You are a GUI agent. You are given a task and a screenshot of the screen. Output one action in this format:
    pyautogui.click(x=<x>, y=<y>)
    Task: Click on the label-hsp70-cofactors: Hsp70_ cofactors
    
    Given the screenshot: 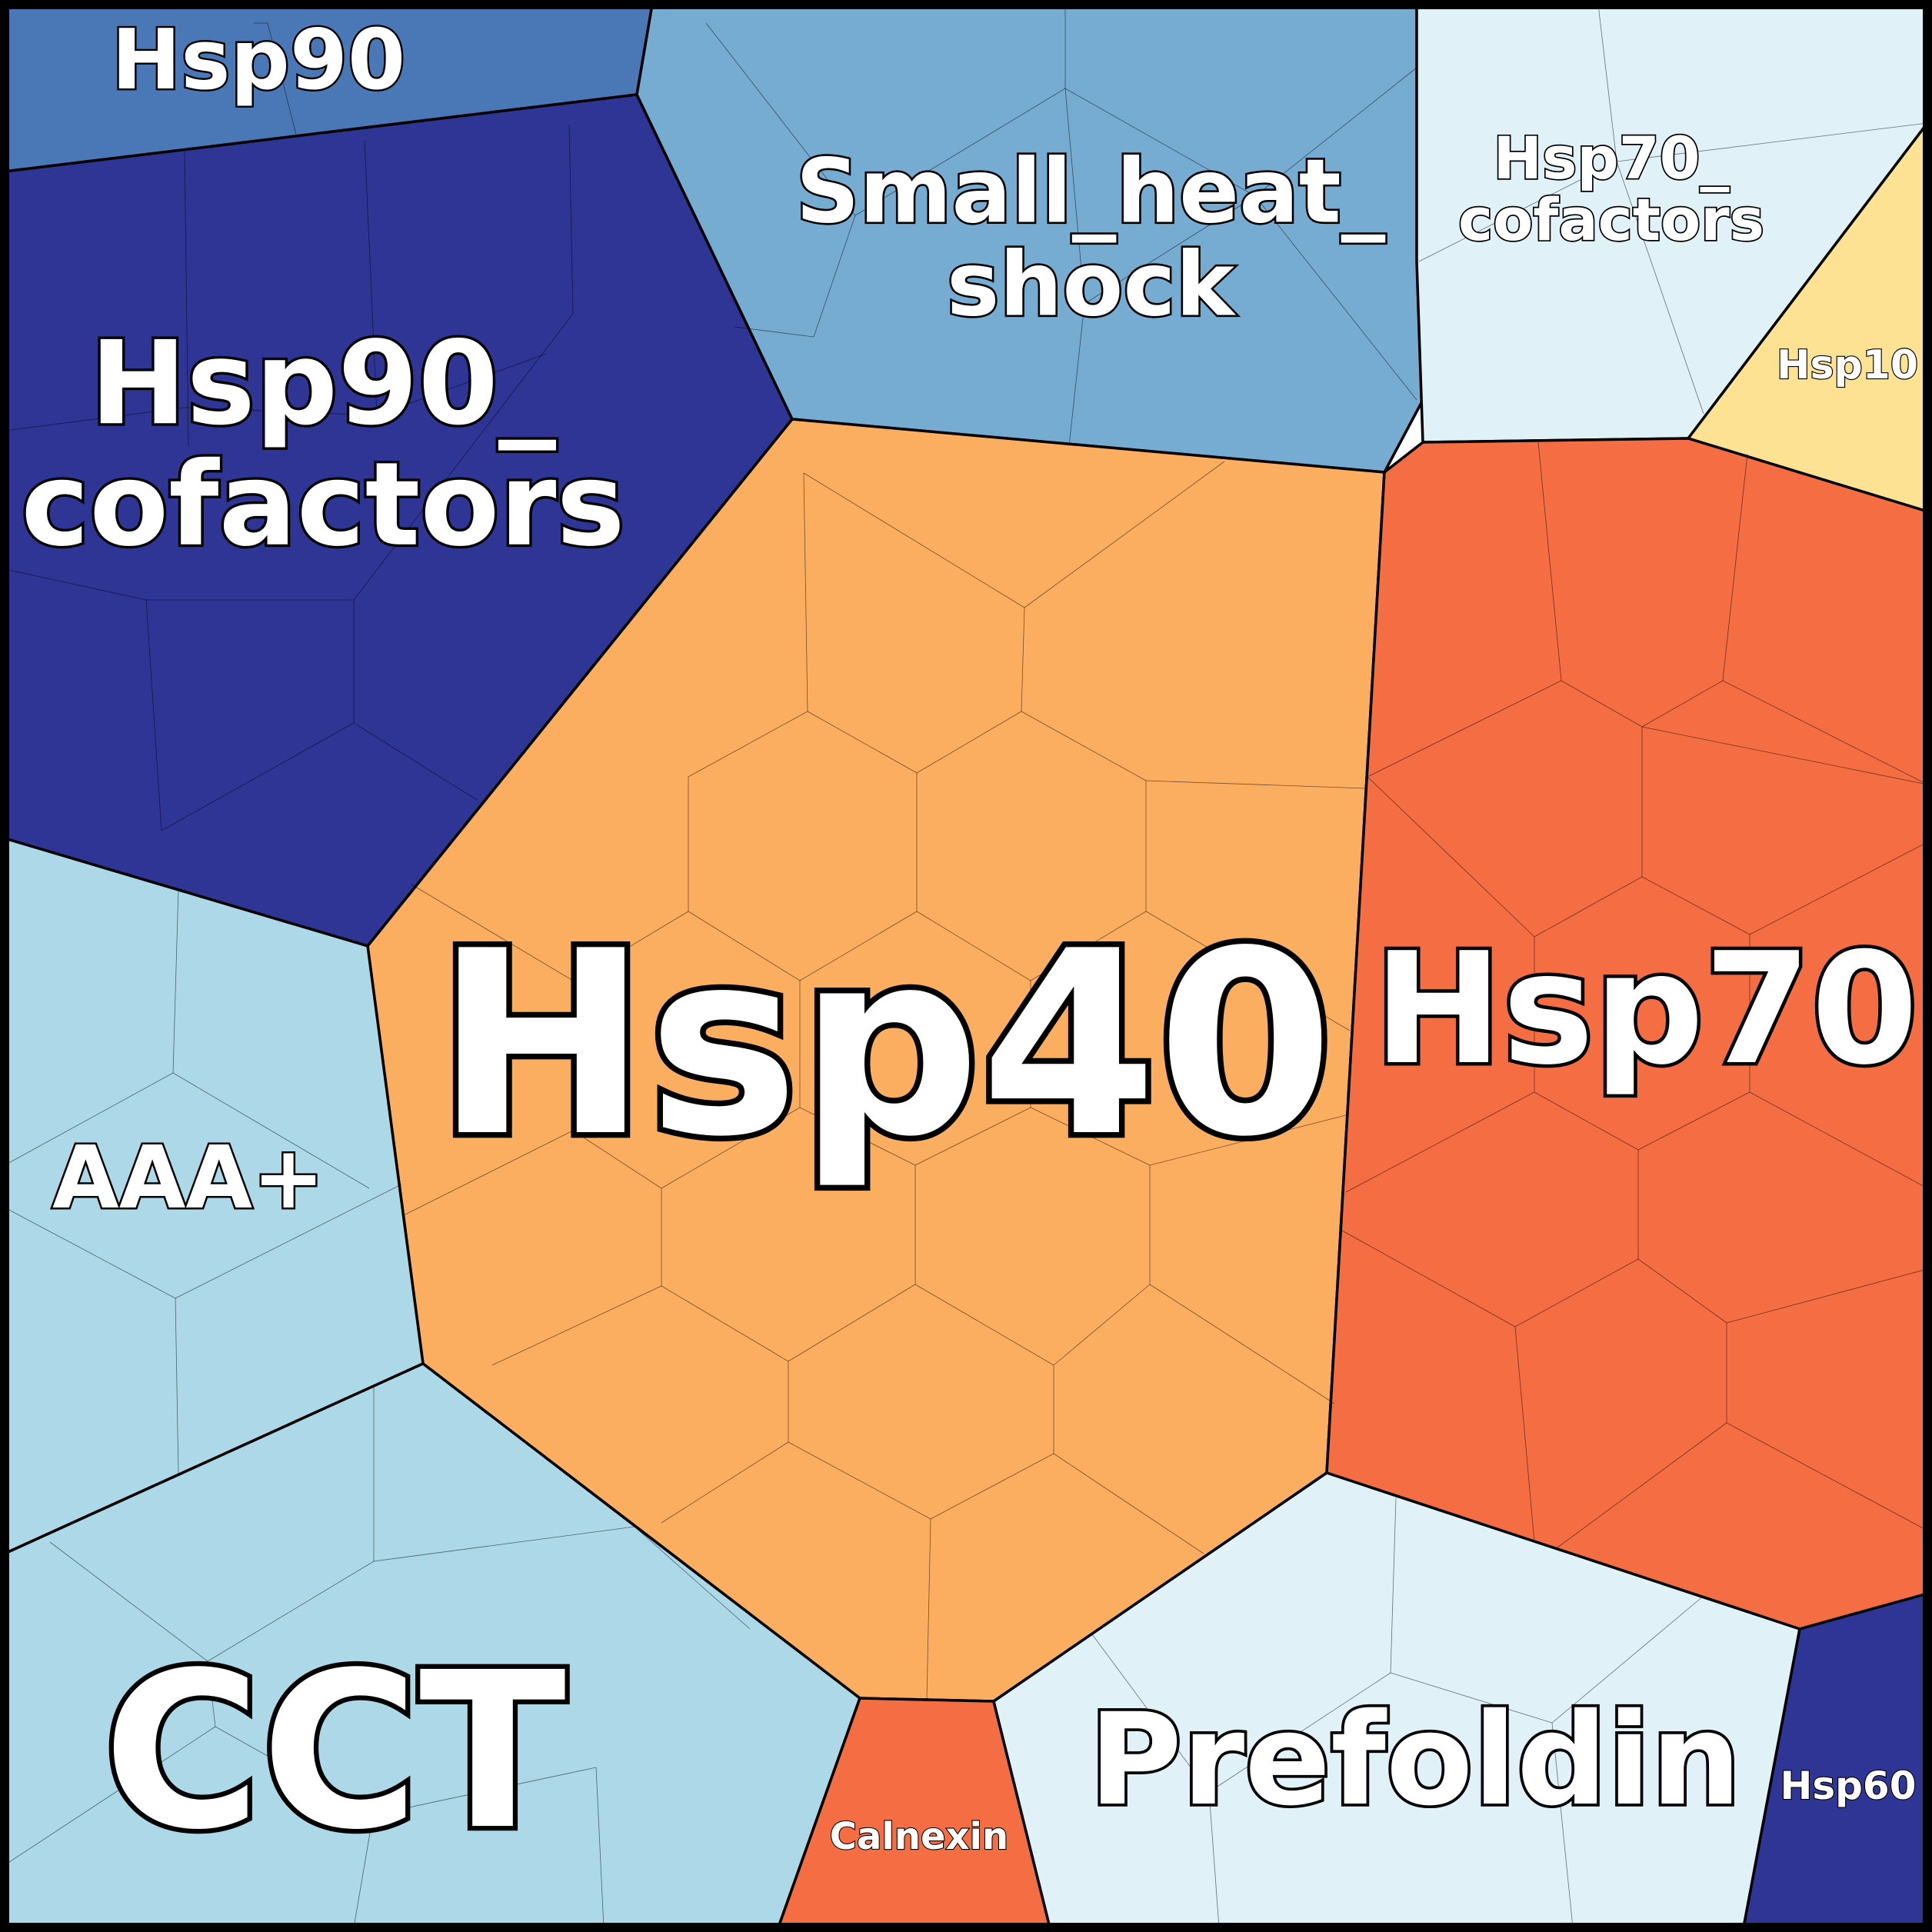 What is the action you would take?
    pyautogui.click(x=1611, y=189)
    